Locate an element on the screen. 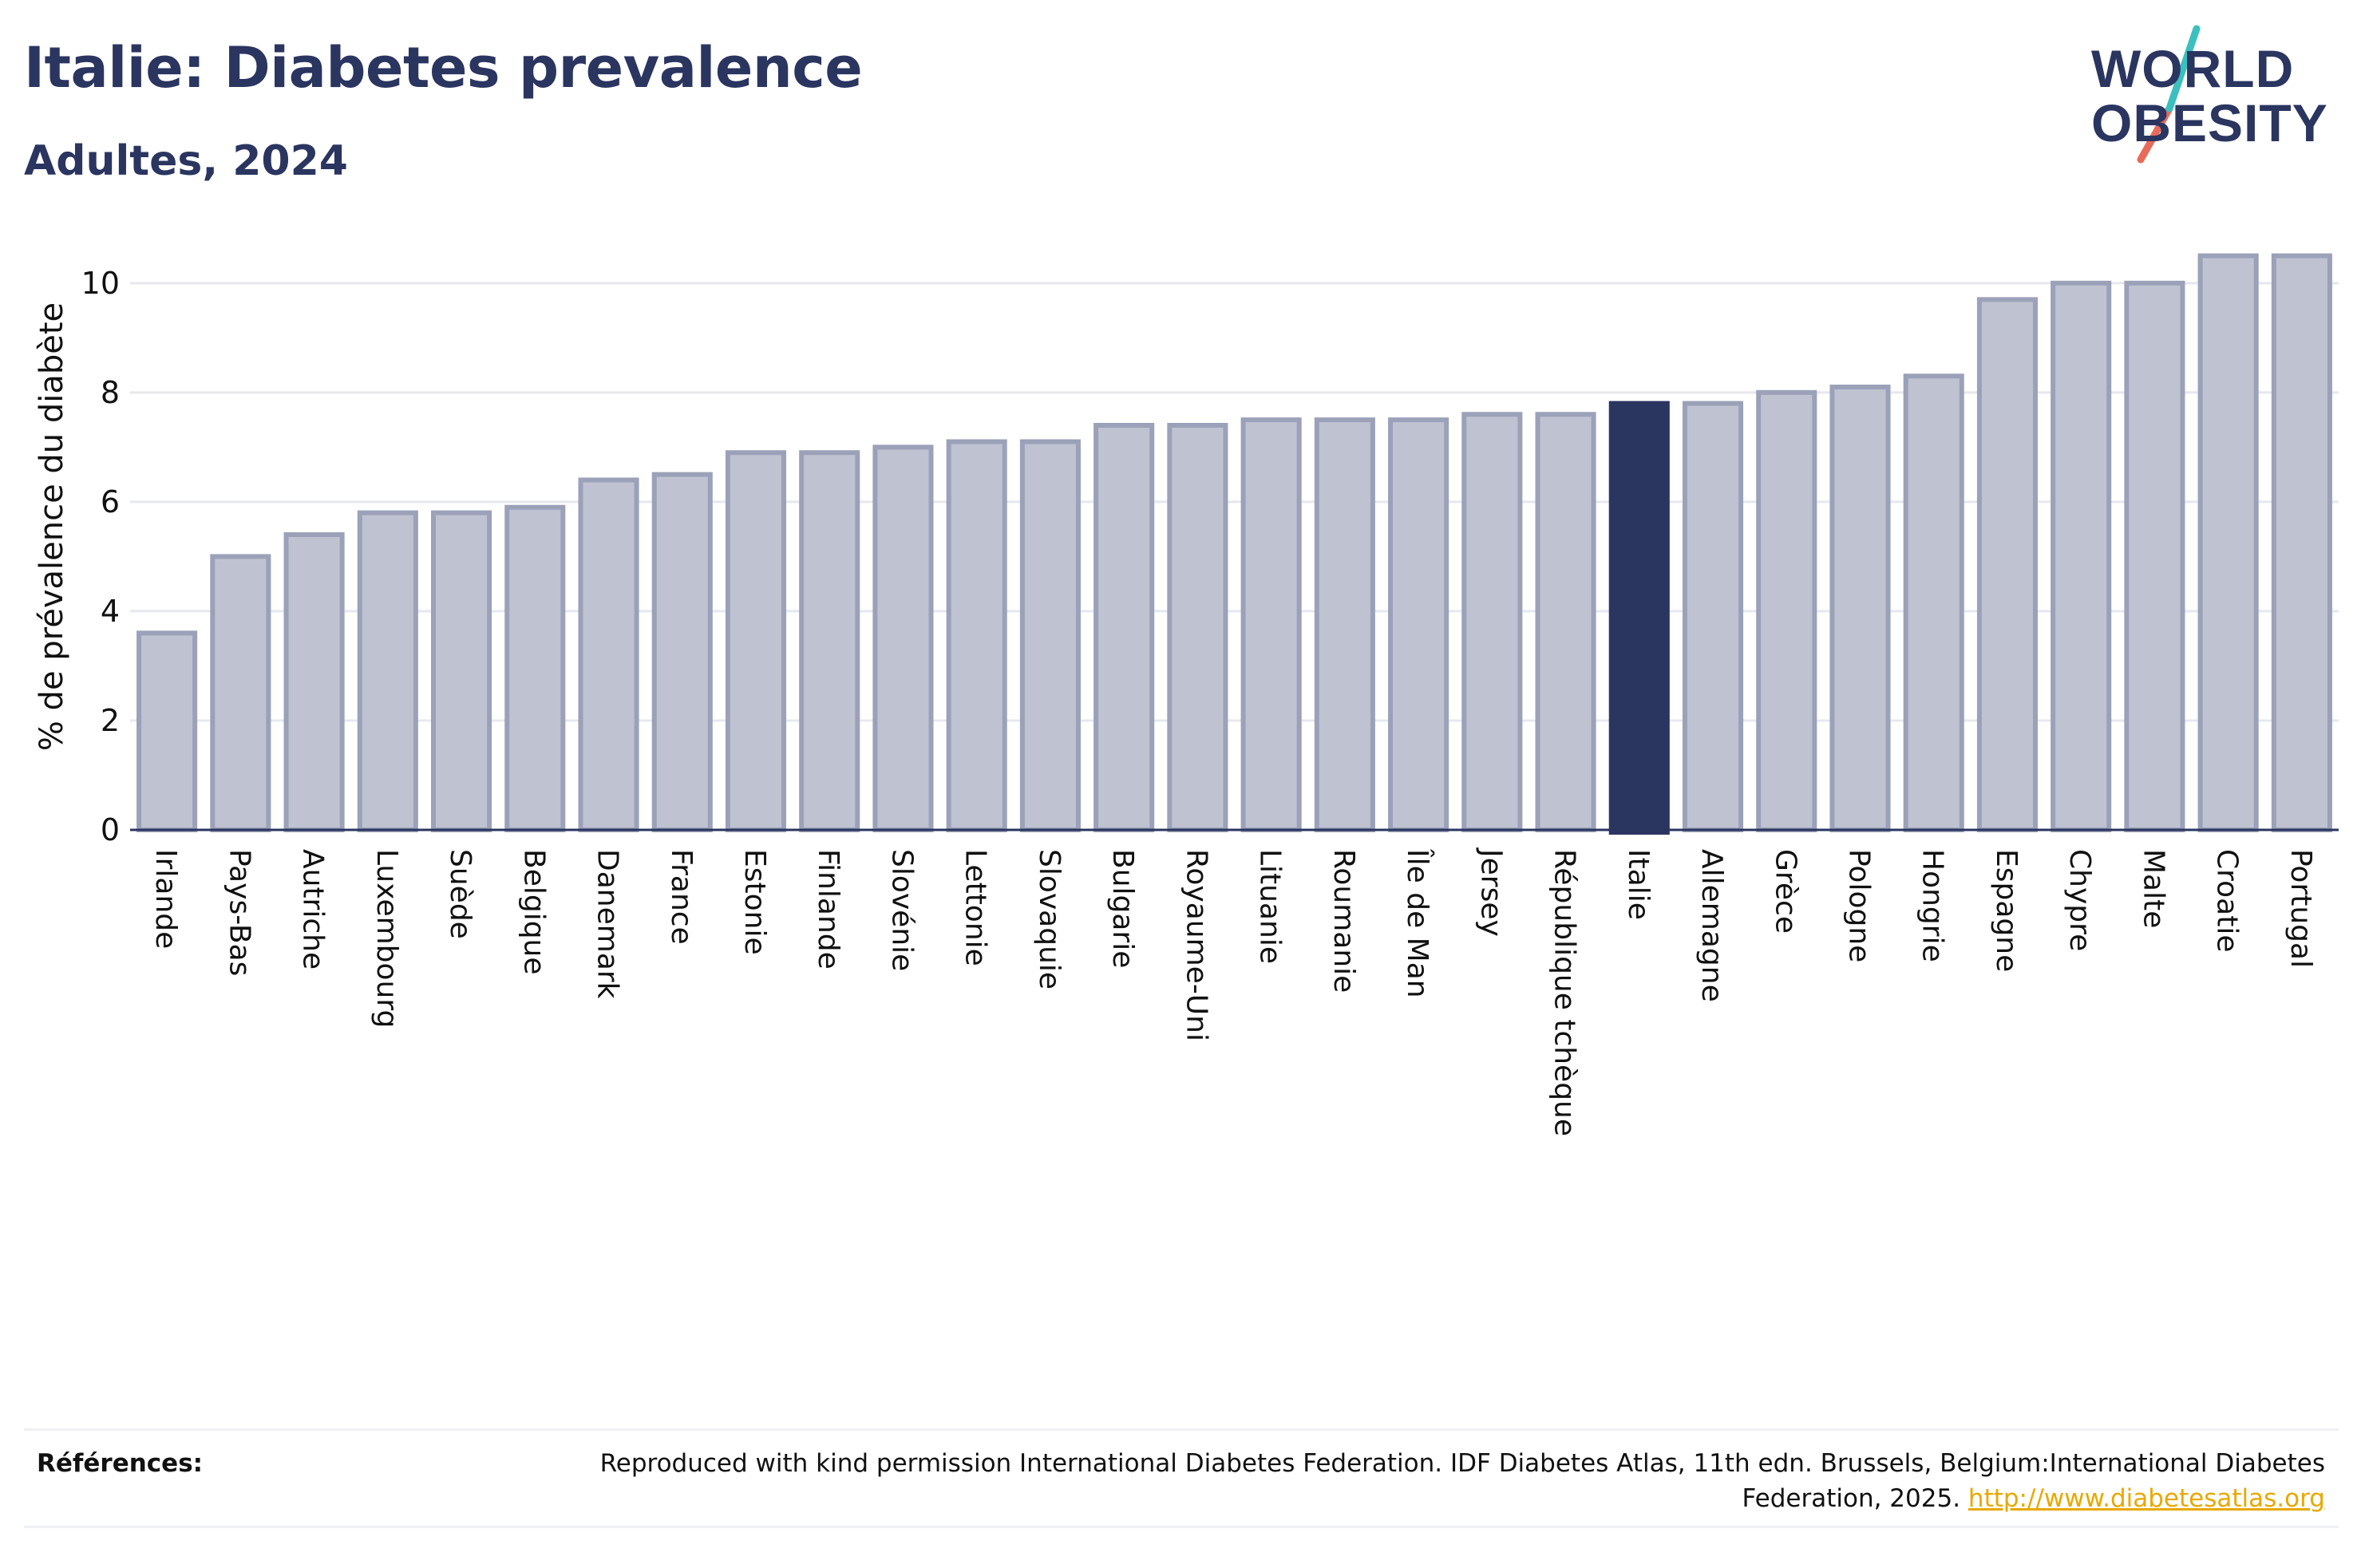 This screenshot has height=1568, width=2361. y-tick-labels: 0 2 4 6 8 10 is located at coordinates (100, 556).